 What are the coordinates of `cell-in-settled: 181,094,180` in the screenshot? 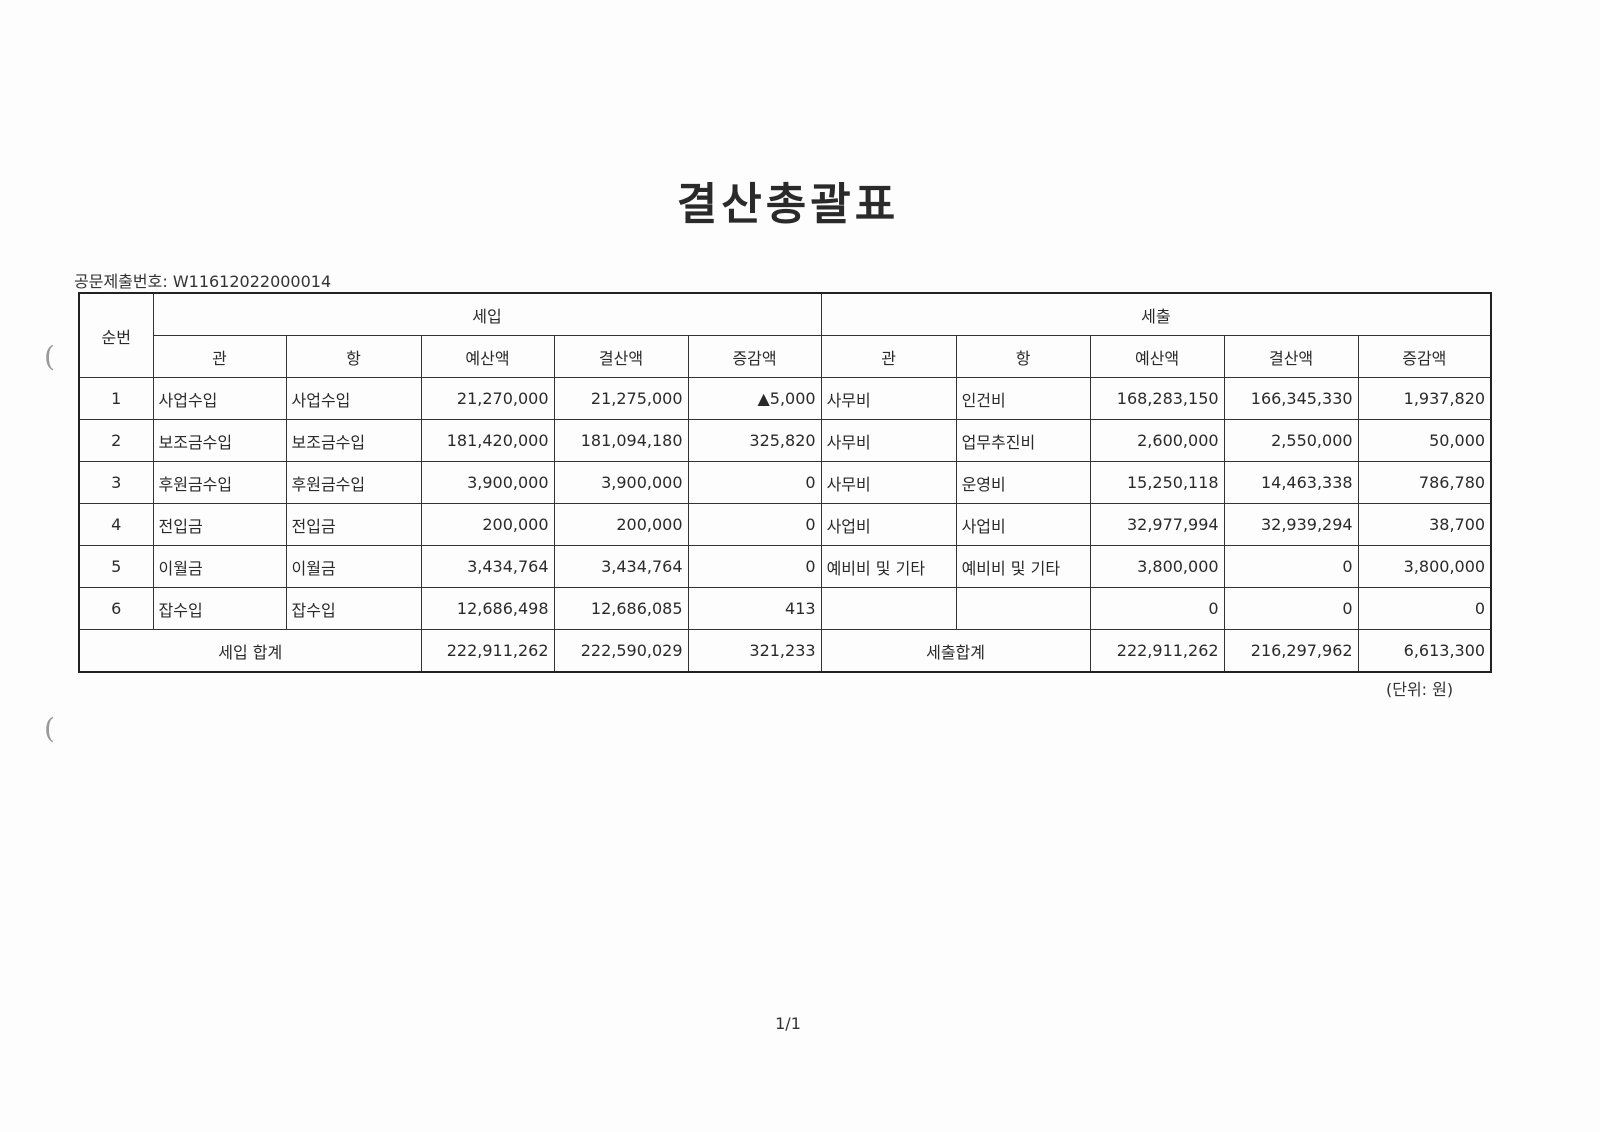 It's located at (621, 440).